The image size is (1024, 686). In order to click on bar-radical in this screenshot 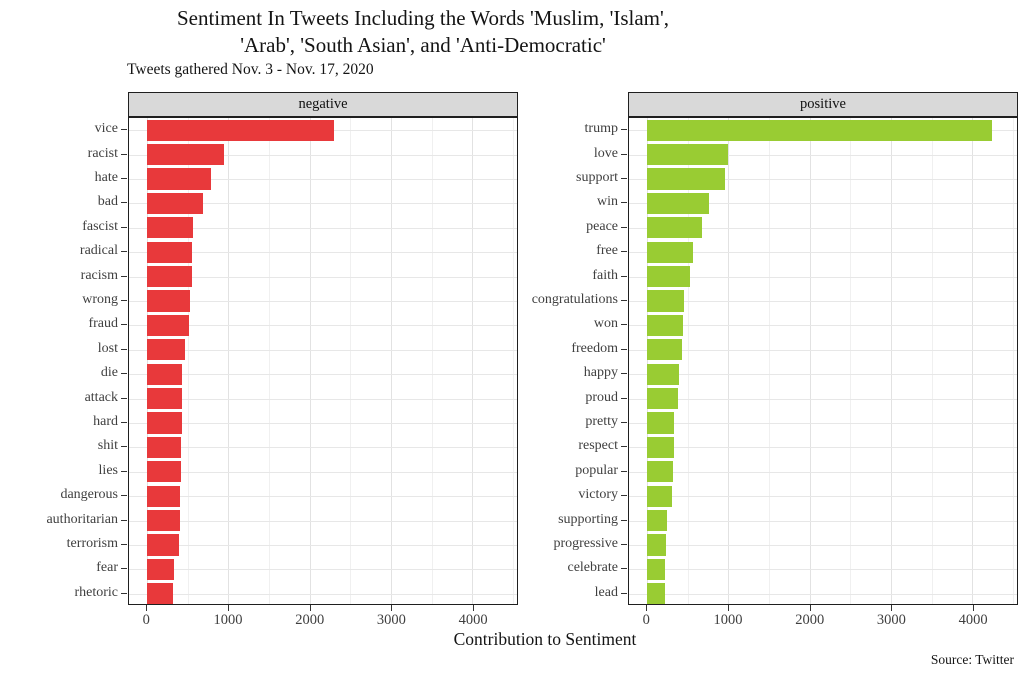, I will do `click(170, 252)`.